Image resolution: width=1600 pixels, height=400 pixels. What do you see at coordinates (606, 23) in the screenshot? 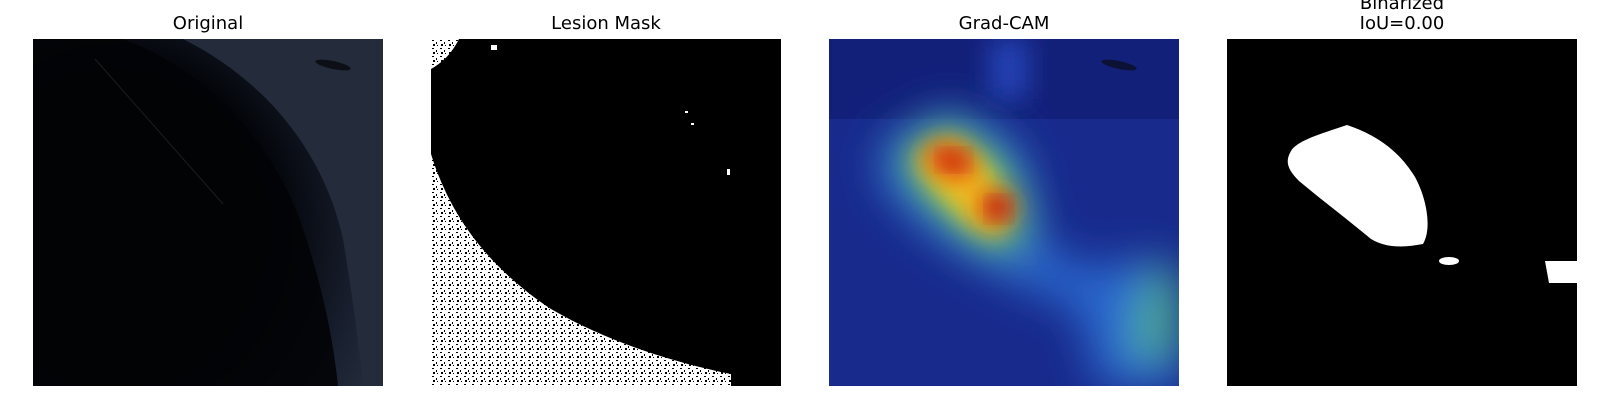
I see `panel-title-lesion-mask: Lesion Mask` at bounding box center [606, 23].